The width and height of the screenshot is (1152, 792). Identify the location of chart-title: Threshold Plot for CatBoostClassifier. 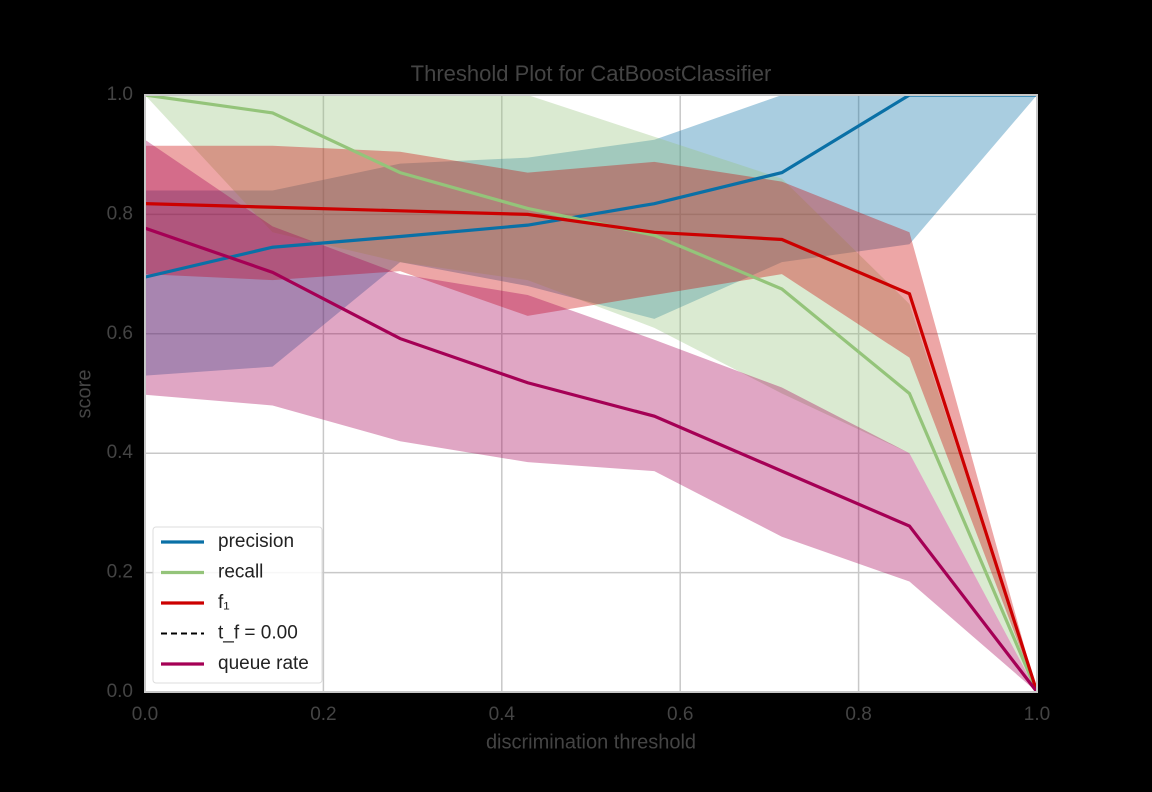
(591, 73).